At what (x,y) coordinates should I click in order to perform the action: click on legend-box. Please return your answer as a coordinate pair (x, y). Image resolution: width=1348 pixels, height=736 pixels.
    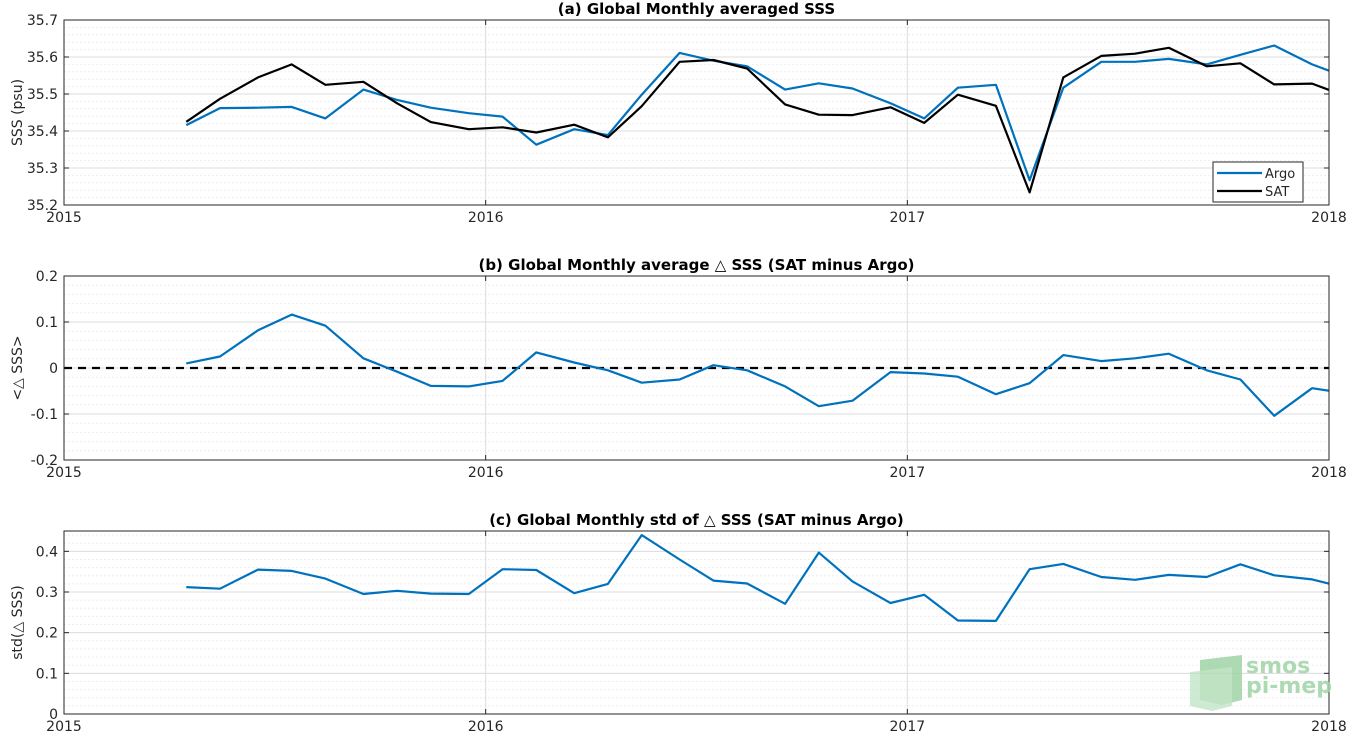
    Looking at the image, I should click on (1258, 182).